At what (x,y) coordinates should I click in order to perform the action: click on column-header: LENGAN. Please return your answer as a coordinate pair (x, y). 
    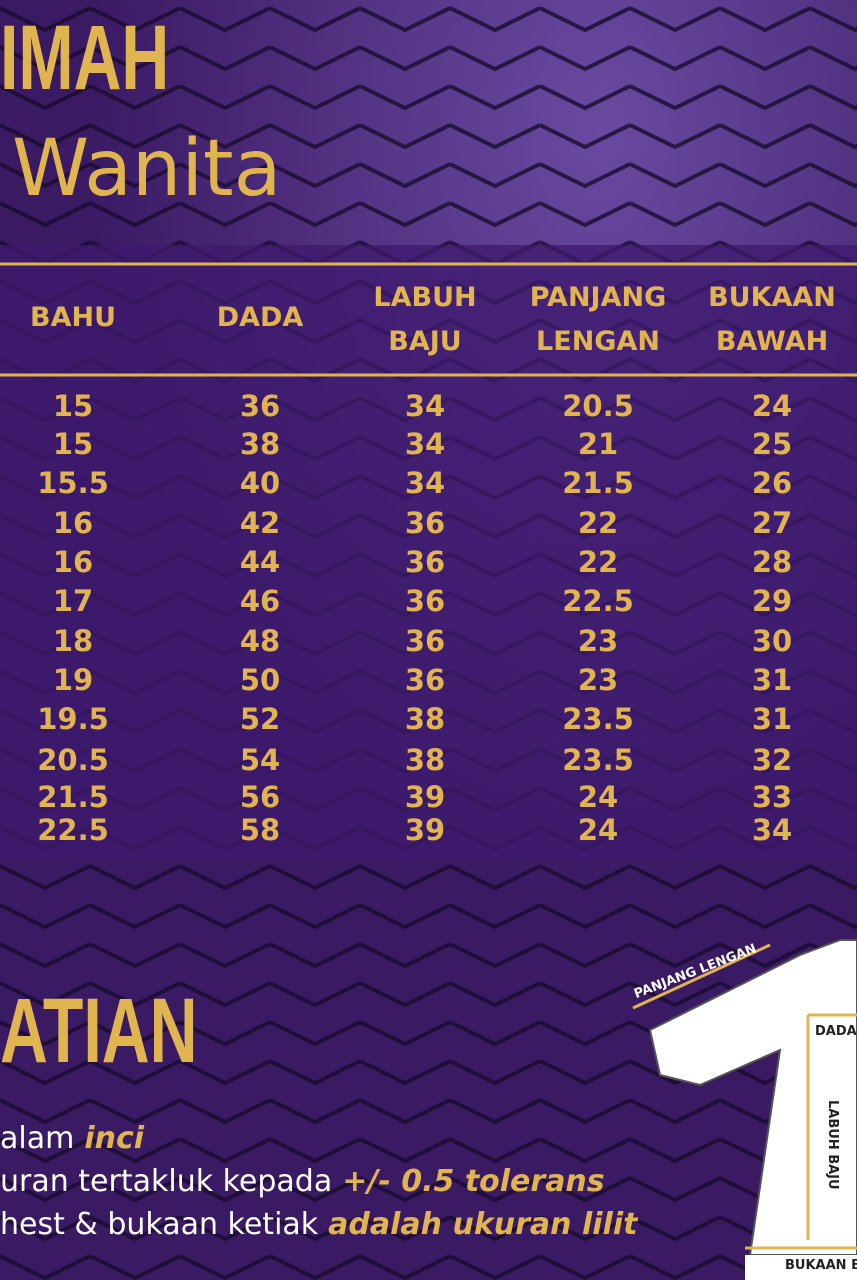
    Looking at the image, I should click on (598, 341).